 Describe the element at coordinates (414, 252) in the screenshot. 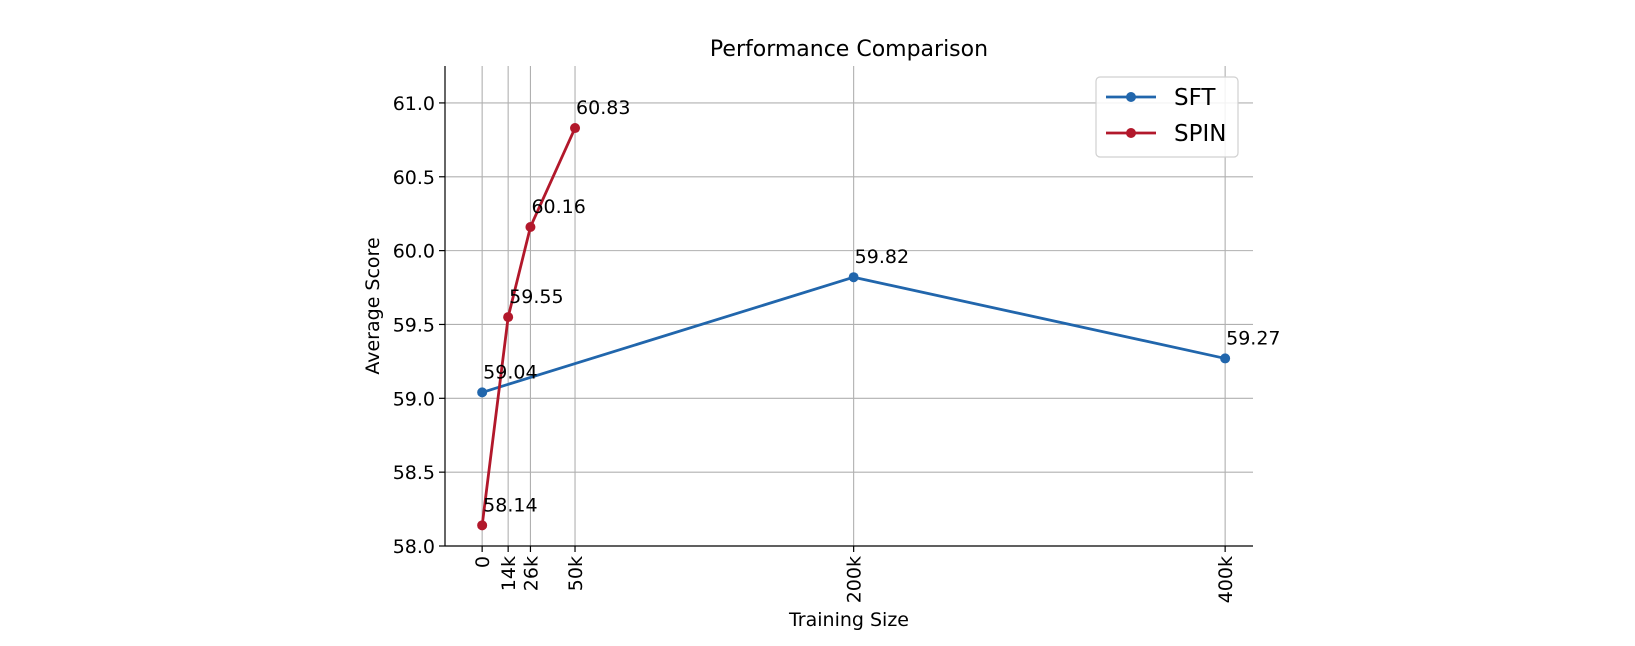

I see `y-tick-label: 60.0` at that location.